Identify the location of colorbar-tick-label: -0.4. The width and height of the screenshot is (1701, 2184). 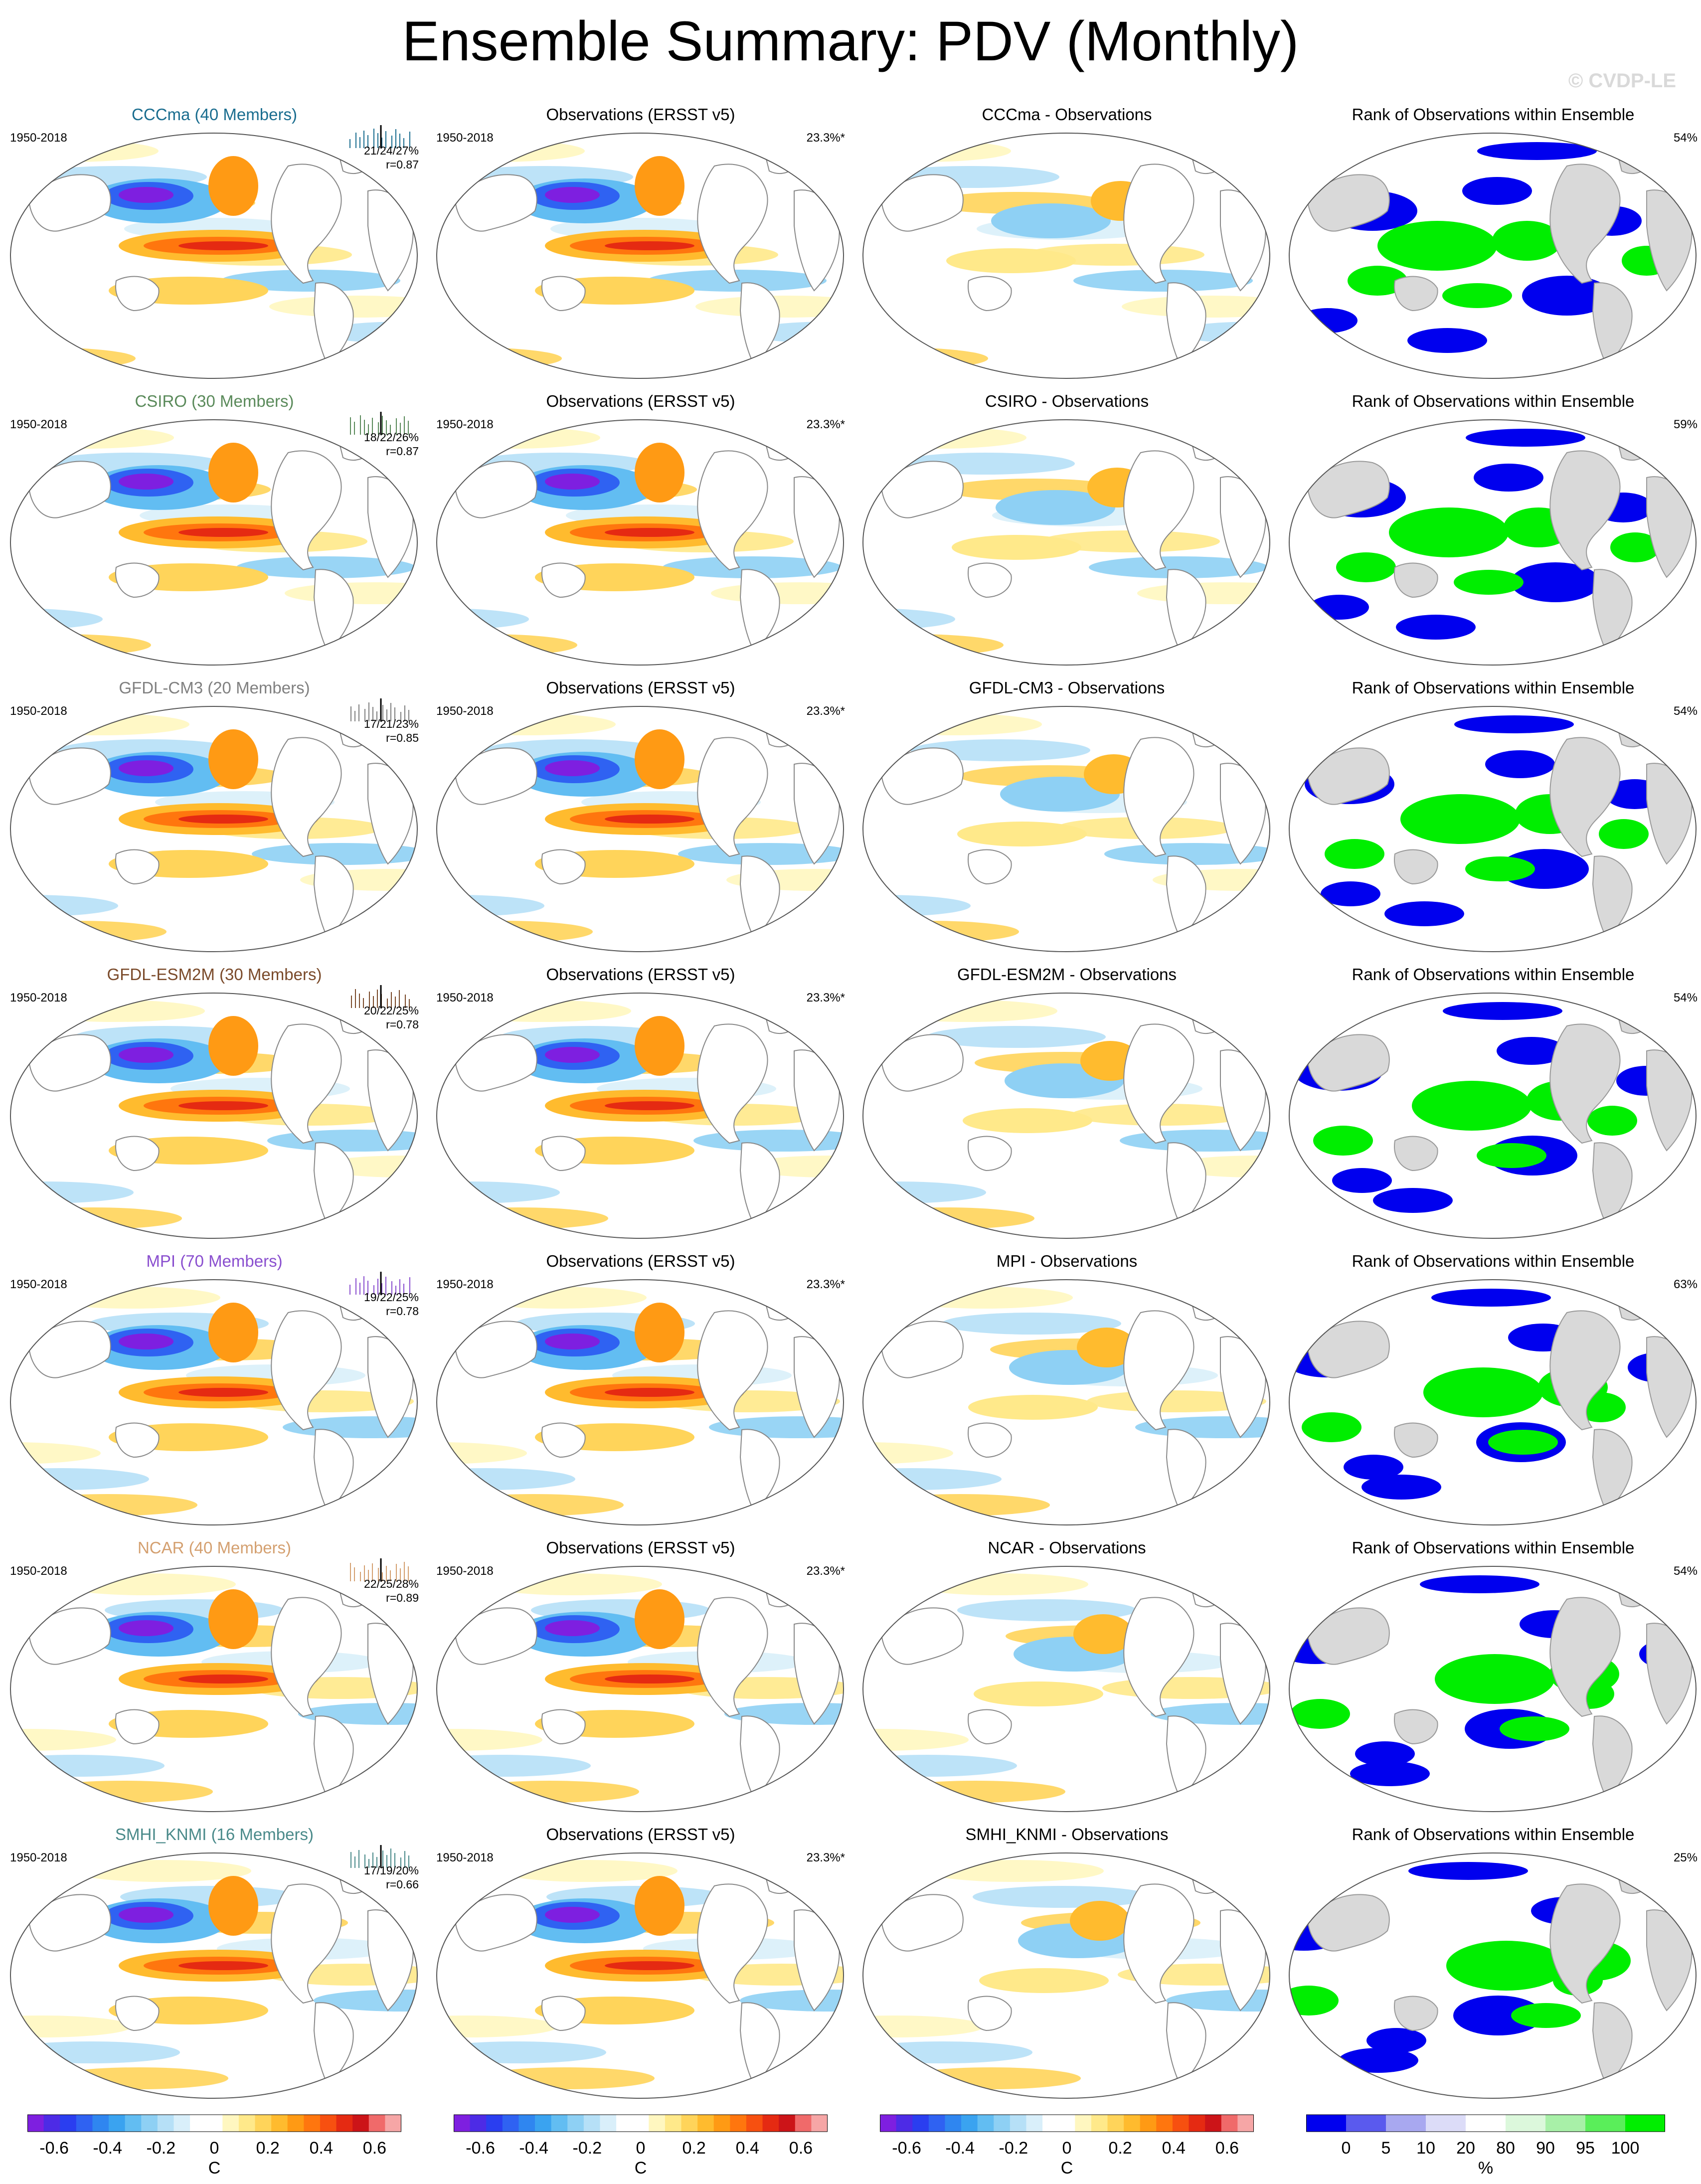
(533, 2148).